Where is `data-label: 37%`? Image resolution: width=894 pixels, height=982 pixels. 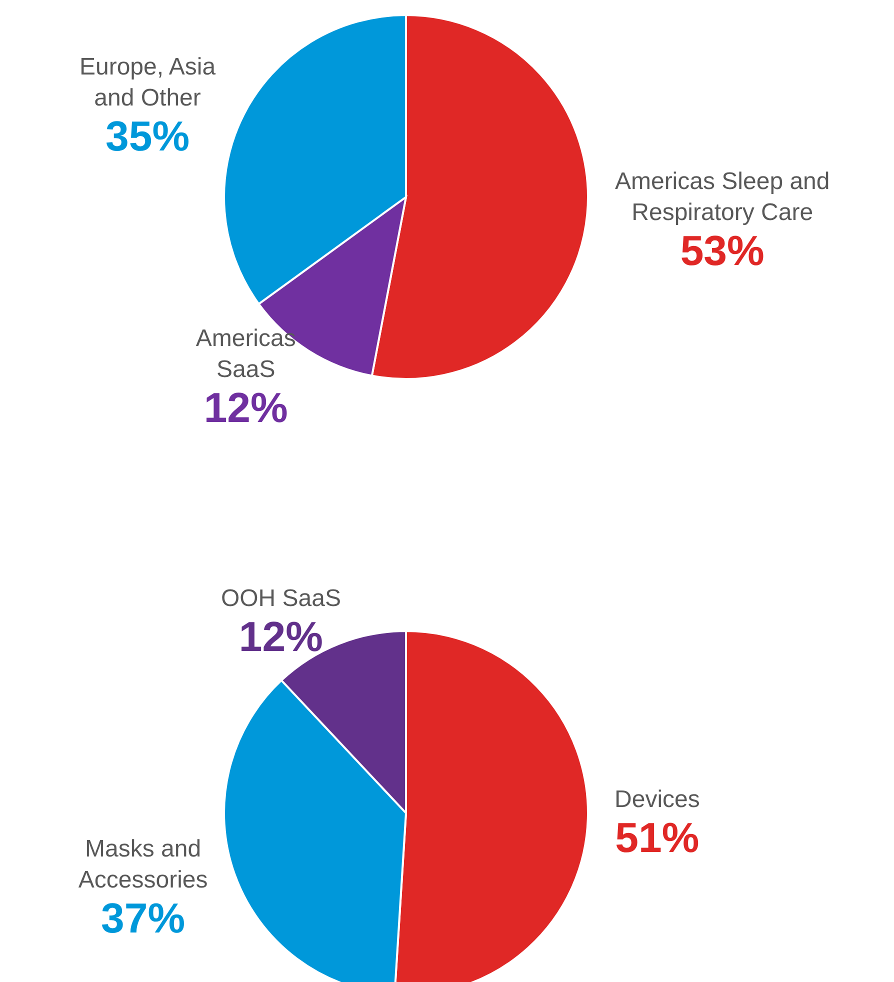 data-label: 37% is located at coordinates (143, 918).